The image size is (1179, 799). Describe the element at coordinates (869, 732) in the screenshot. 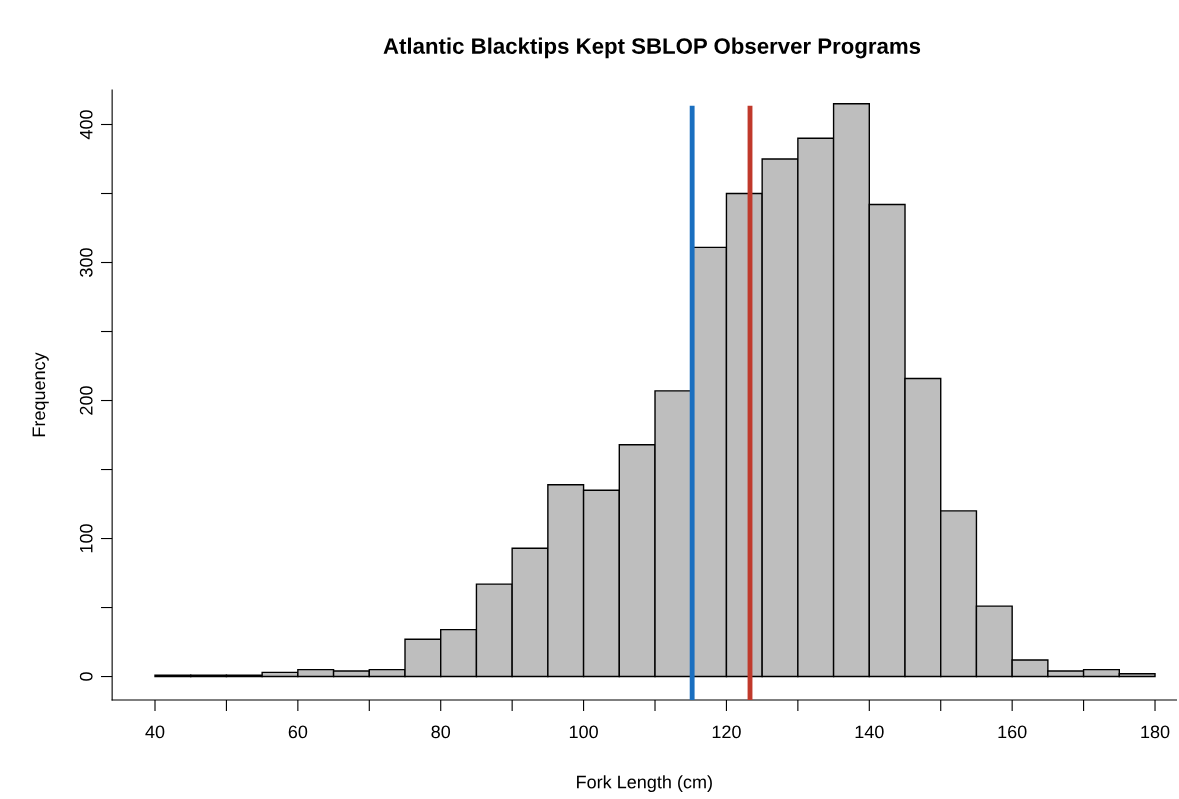

I see `x-tick-label: 140` at that location.